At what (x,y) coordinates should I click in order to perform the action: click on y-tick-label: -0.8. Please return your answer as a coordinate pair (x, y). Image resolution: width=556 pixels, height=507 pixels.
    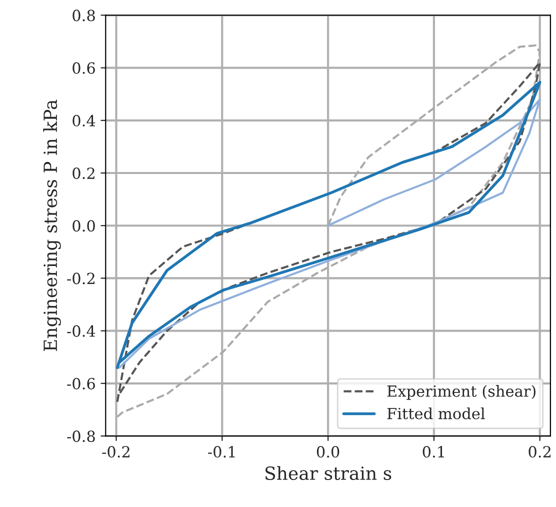
    Looking at the image, I should click on (81, 436).